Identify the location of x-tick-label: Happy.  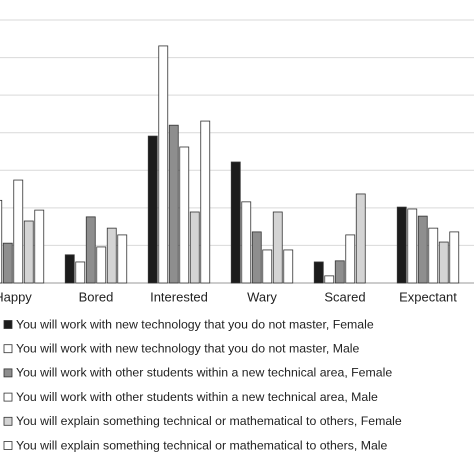
(16, 296).